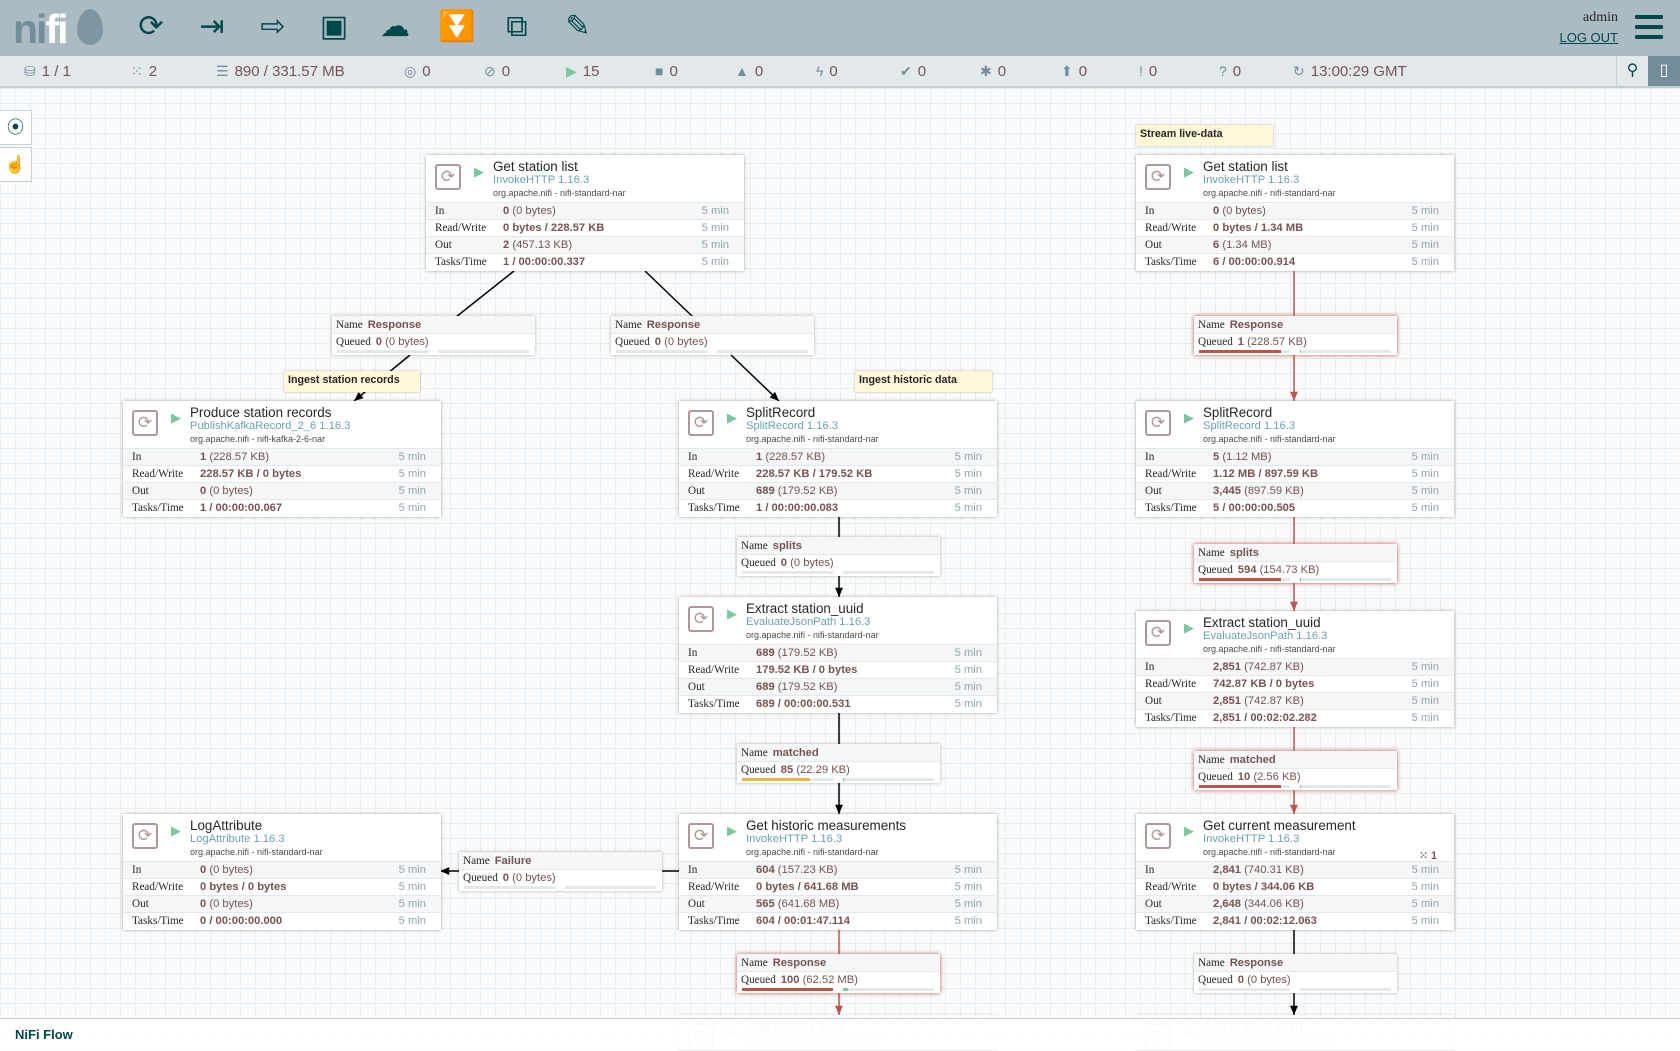  Describe the element at coordinates (517, 26) in the screenshot. I see `template-icon: ⧉` at that location.